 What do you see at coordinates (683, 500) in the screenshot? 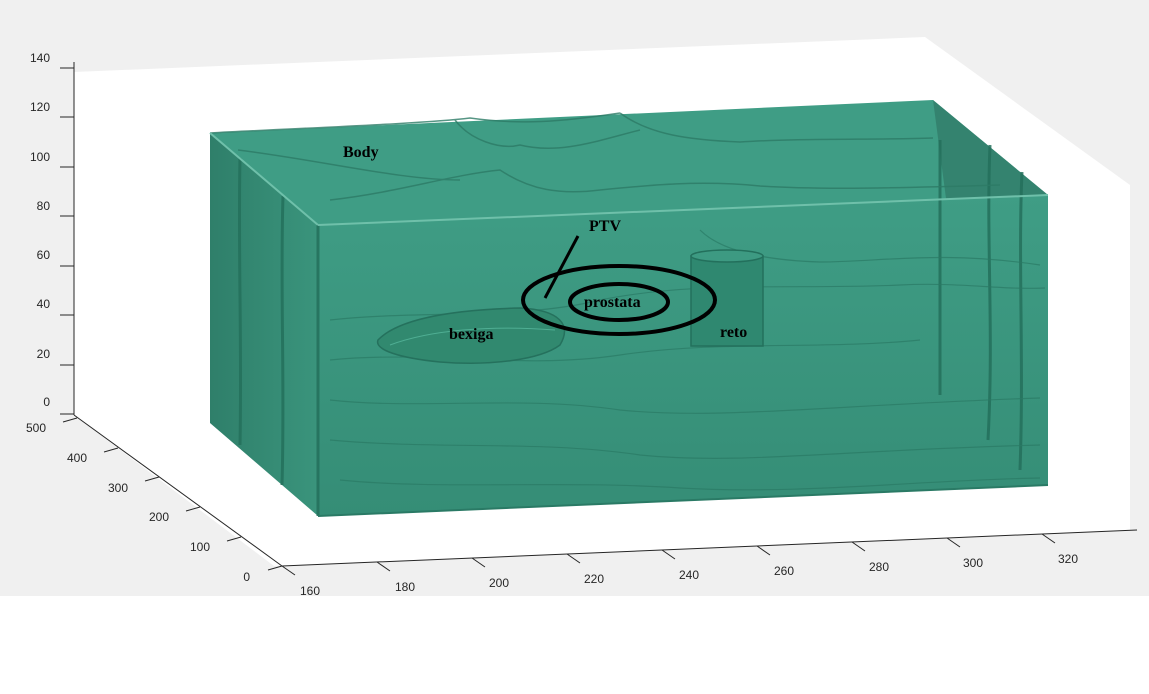
I see `body-bottom-edge` at bounding box center [683, 500].